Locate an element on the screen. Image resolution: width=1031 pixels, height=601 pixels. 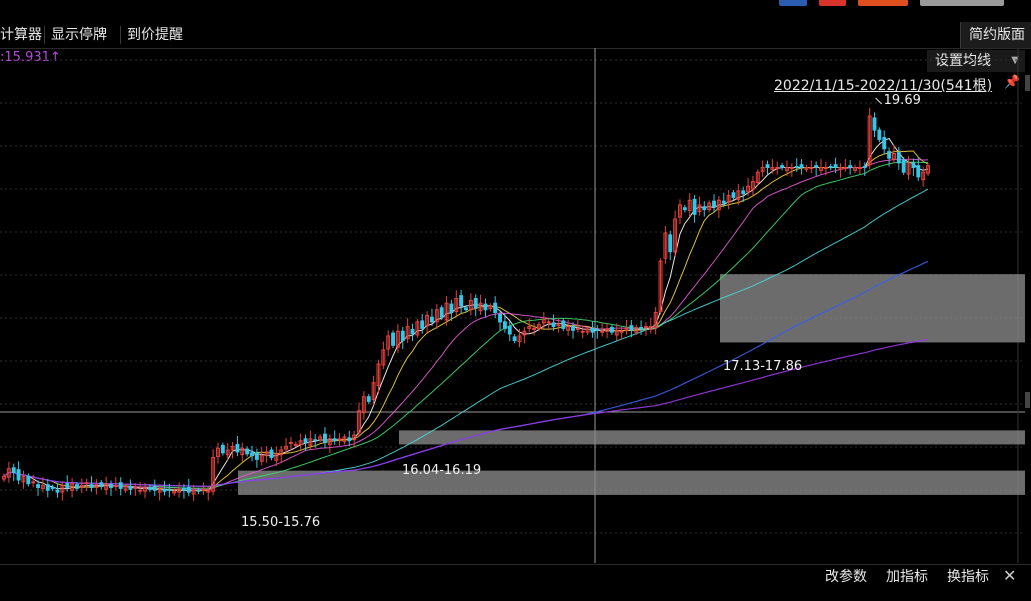
price-readout-value: 15.931 is located at coordinates (27, 57).